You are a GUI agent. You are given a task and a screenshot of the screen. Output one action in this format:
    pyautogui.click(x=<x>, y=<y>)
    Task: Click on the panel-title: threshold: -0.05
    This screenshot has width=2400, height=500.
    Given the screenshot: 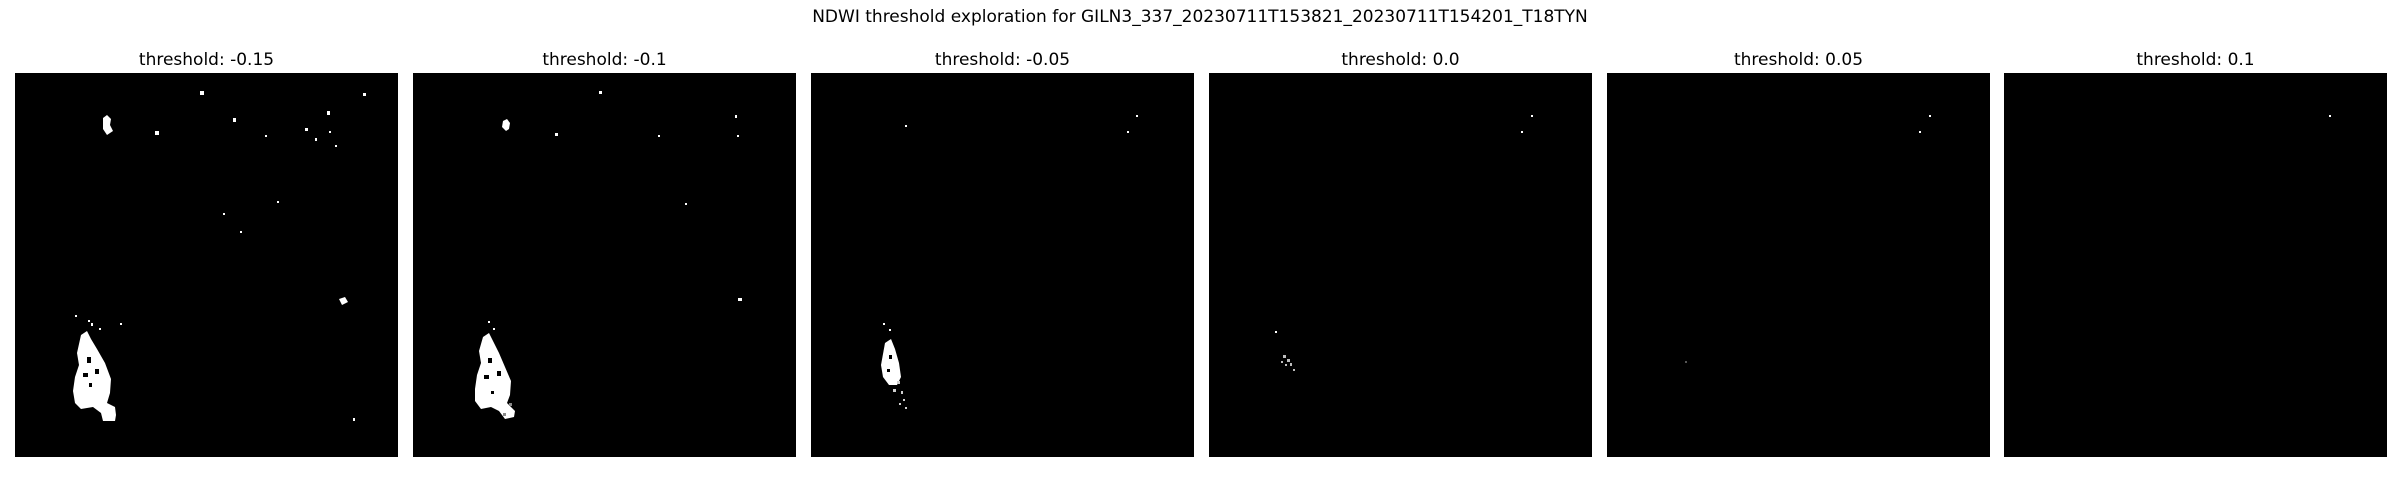 What is the action you would take?
    pyautogui.click(x=1002, y=60)
    